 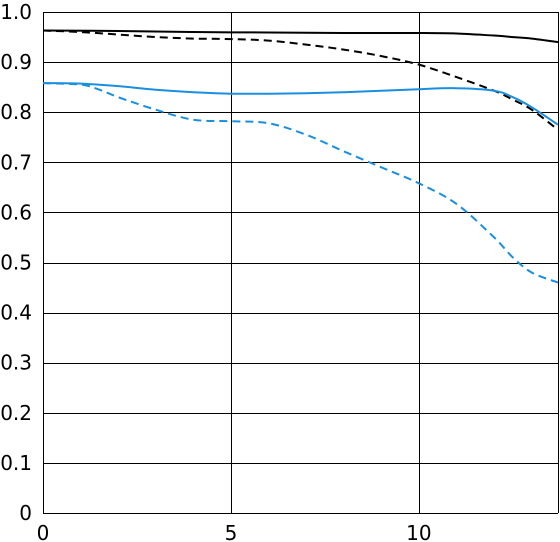 I want to click on x-tick-label: 10, so click(x=418, y=531).